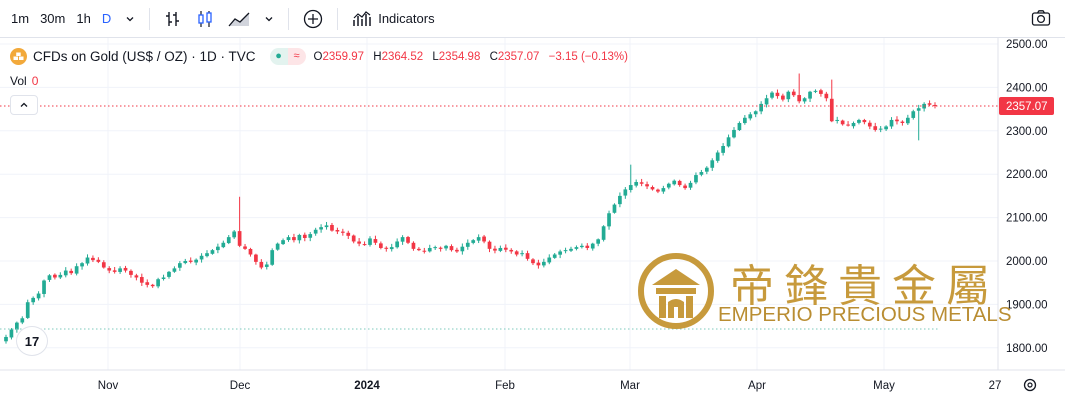 The width and height of the screenshot is (1065, 404). Describe the element at coordinates (20, 18) in the screenshot. I see `timeframe-1m: 1m` at that location.